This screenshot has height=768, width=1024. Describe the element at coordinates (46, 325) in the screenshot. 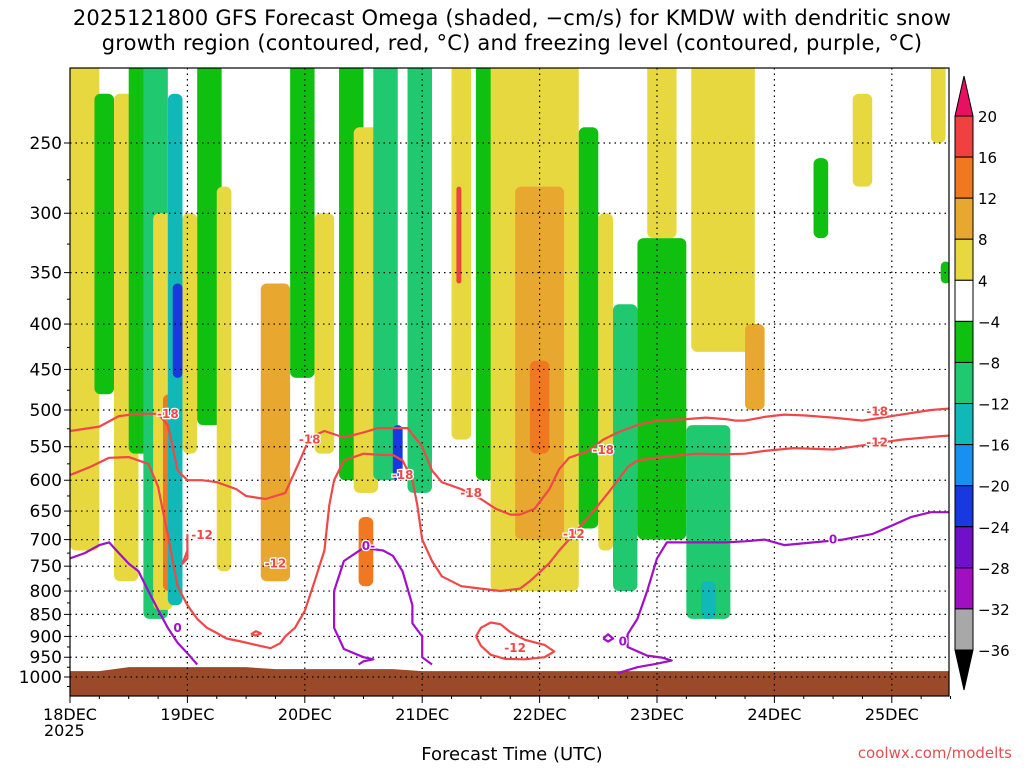

I see `y-tick-label: 400` at that location.